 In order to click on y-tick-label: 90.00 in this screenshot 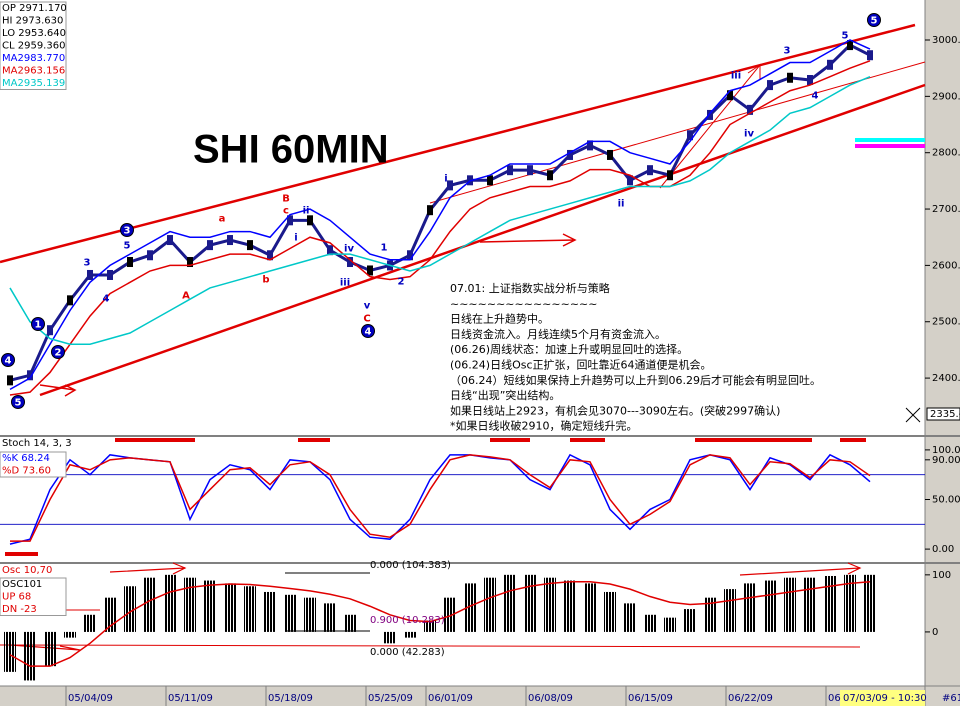, I will do `click(946, 460)`.